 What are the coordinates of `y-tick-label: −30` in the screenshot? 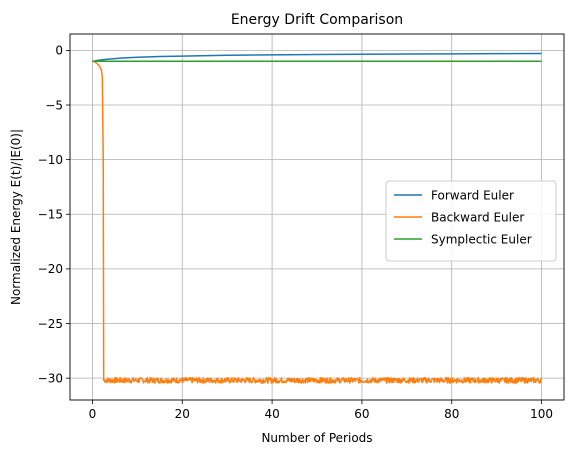 It's located at (50, 378).